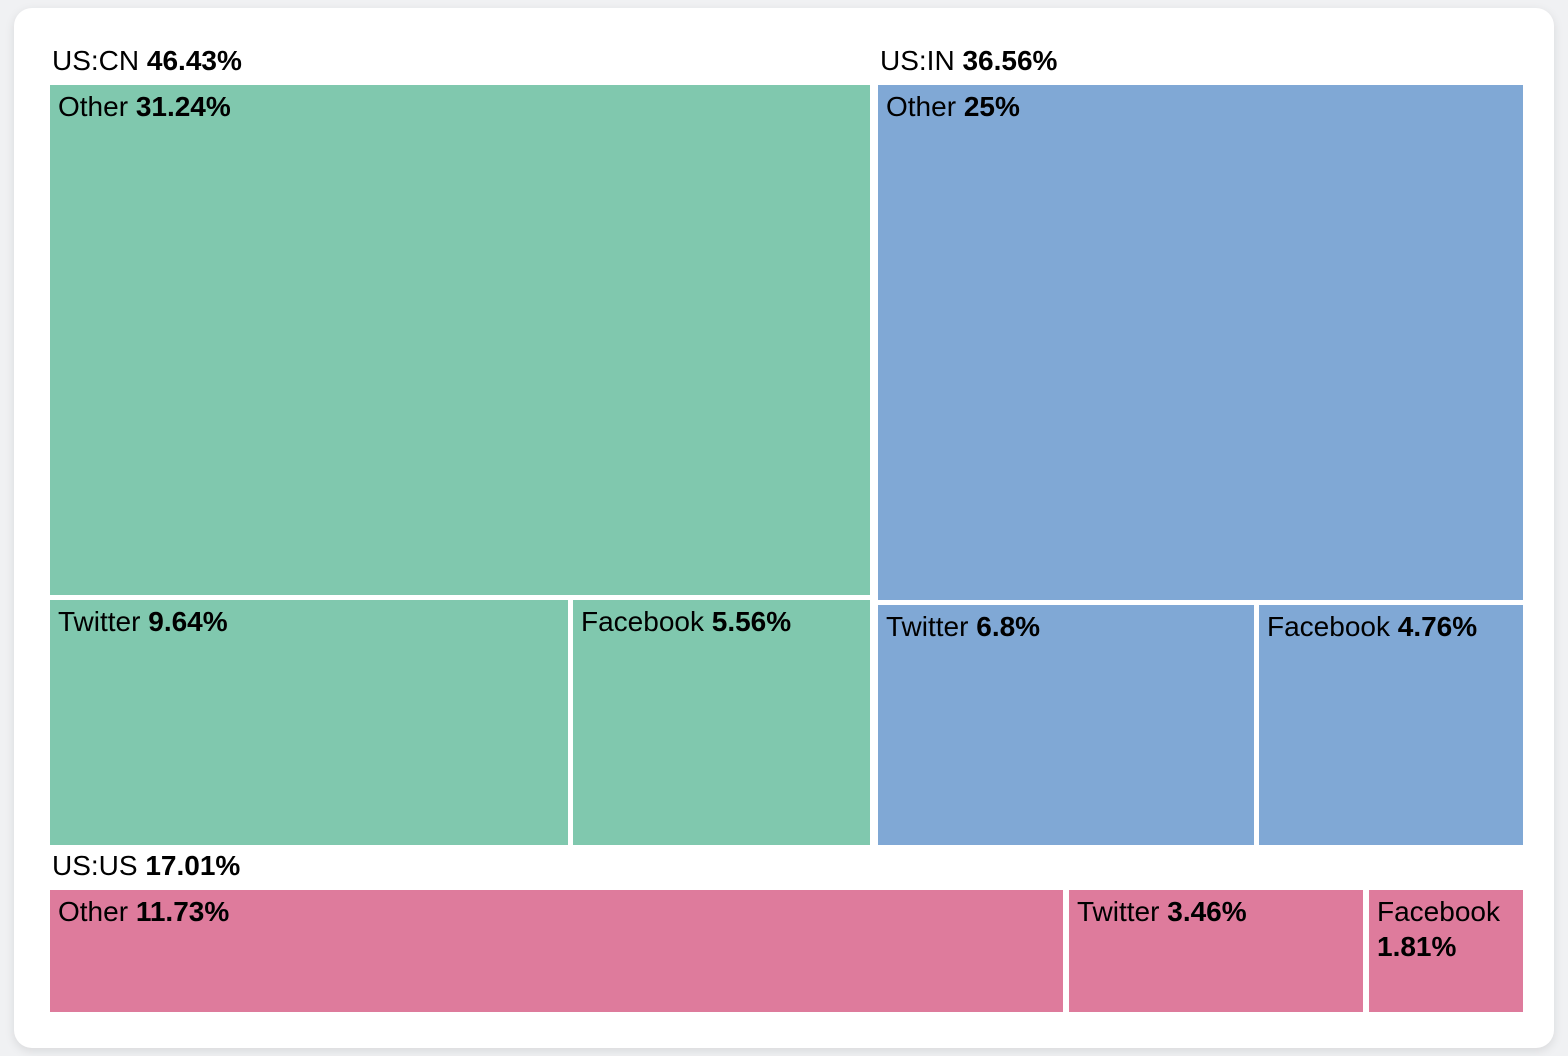 Image resolution: width=1568 pixels, height=1056 pixels. Describe the element at coordinates (1008, 626) in the screenshot. I see `cell-value: 6.8%` at that location.